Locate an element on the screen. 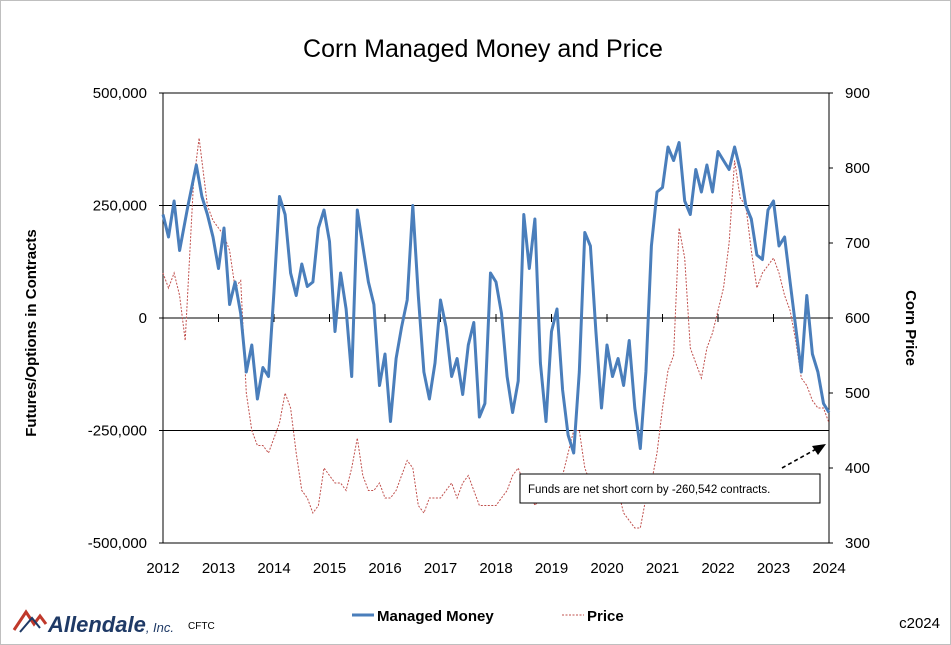 The width and height of the screenshot is (951, 645). logo-mark-icon is located at coordinates (30, 620).